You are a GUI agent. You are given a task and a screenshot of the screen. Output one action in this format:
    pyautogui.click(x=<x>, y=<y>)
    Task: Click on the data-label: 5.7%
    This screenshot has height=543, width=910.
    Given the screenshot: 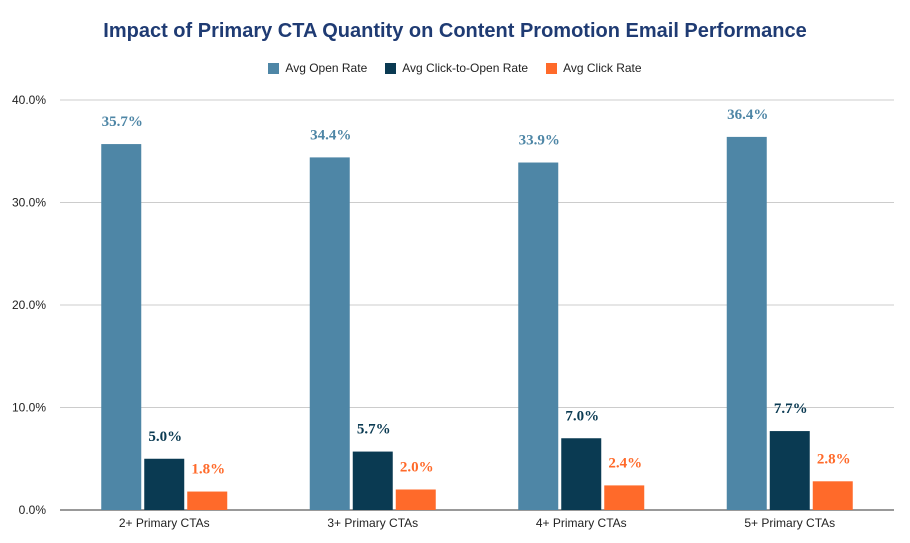 What is the action you would take?
    pyautogui.click(x=374, y=430)
    